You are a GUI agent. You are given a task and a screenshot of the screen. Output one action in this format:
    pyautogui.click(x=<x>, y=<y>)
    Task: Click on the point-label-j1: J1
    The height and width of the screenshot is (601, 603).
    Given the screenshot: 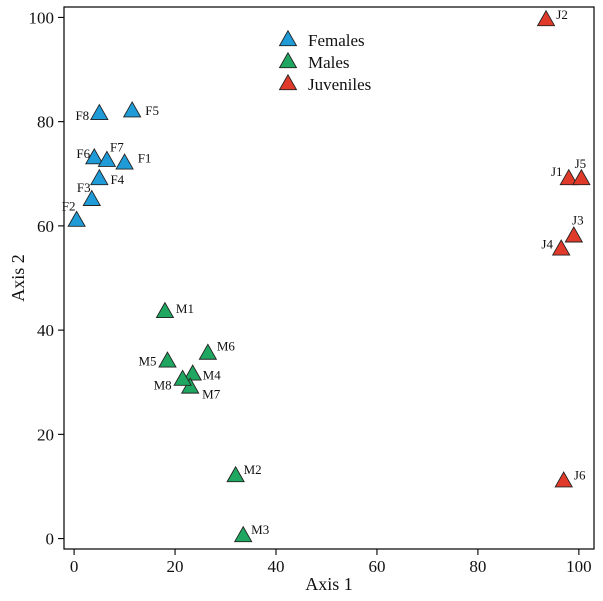 What is the action you would take?
    pyautogui.click(x=557, y=171)
    